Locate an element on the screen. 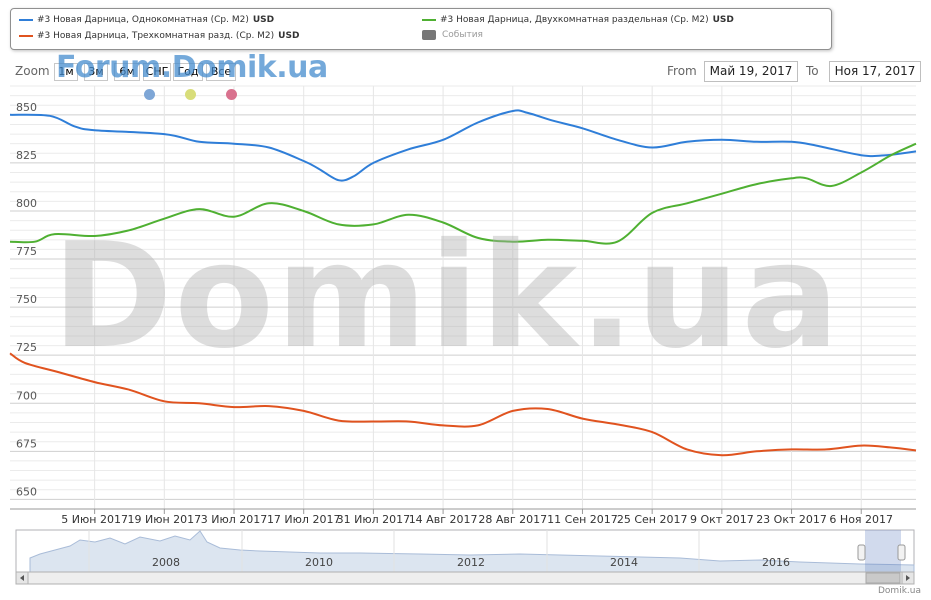  y-tick-label: 800 is located at coordinates (26, 203).